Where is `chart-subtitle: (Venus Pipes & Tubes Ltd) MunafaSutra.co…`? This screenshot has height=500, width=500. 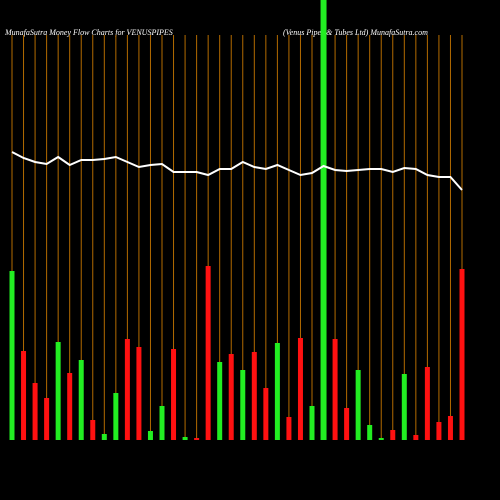 chart-subtitle: (Venus Pipes & Tubes Ltd) MunafaSutra.co… is located at coordinates (355, 32).